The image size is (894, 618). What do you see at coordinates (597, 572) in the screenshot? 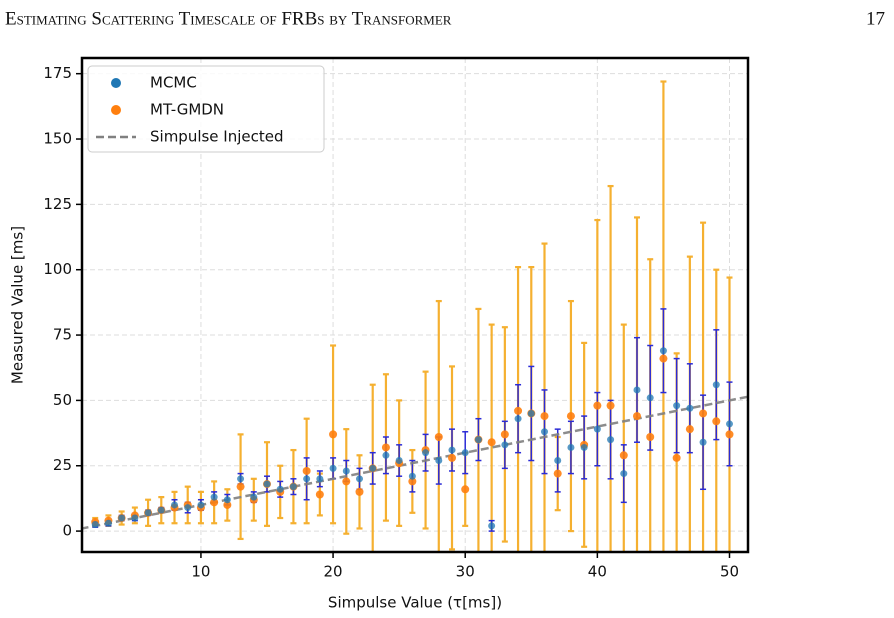
I see `x-tick-label: 40` at bounding box center [597, 572].